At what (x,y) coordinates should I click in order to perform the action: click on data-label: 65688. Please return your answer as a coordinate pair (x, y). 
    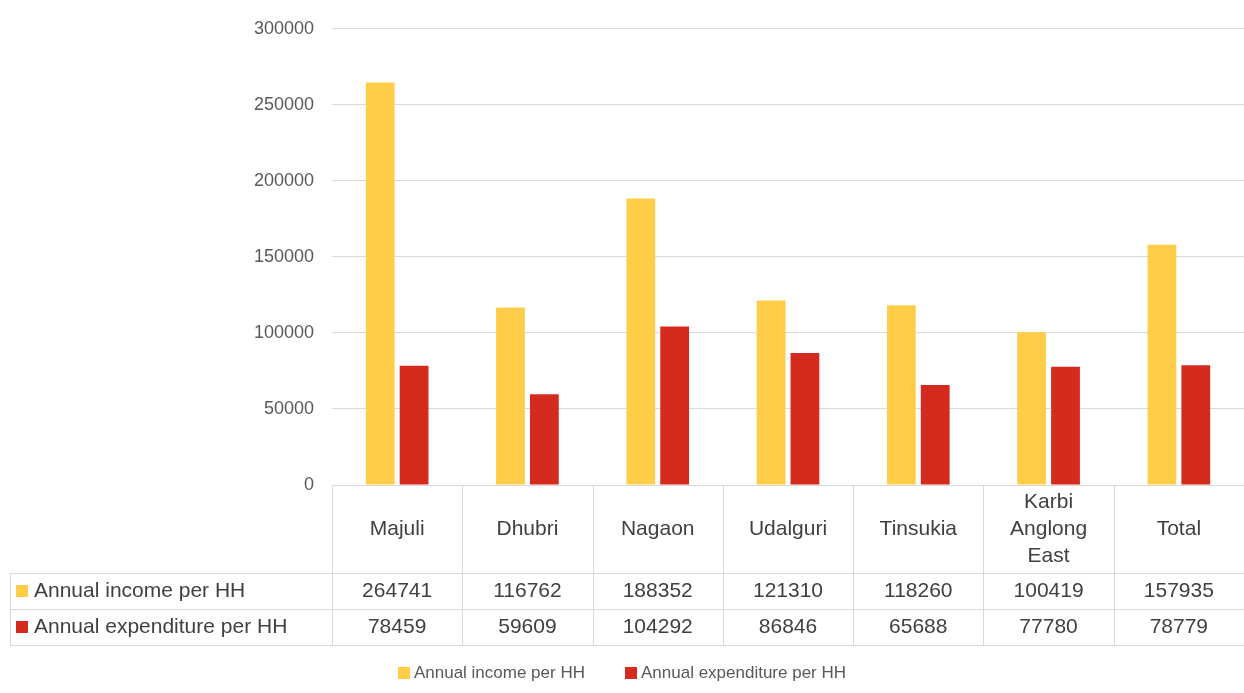
    Looking at the image, I should click on (918, 625).